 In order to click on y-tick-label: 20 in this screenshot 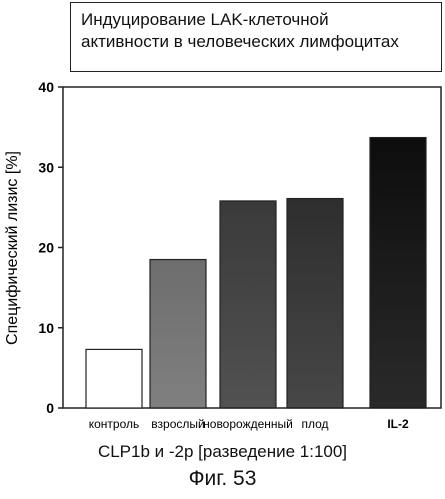, I will do `click(46, 248)`.